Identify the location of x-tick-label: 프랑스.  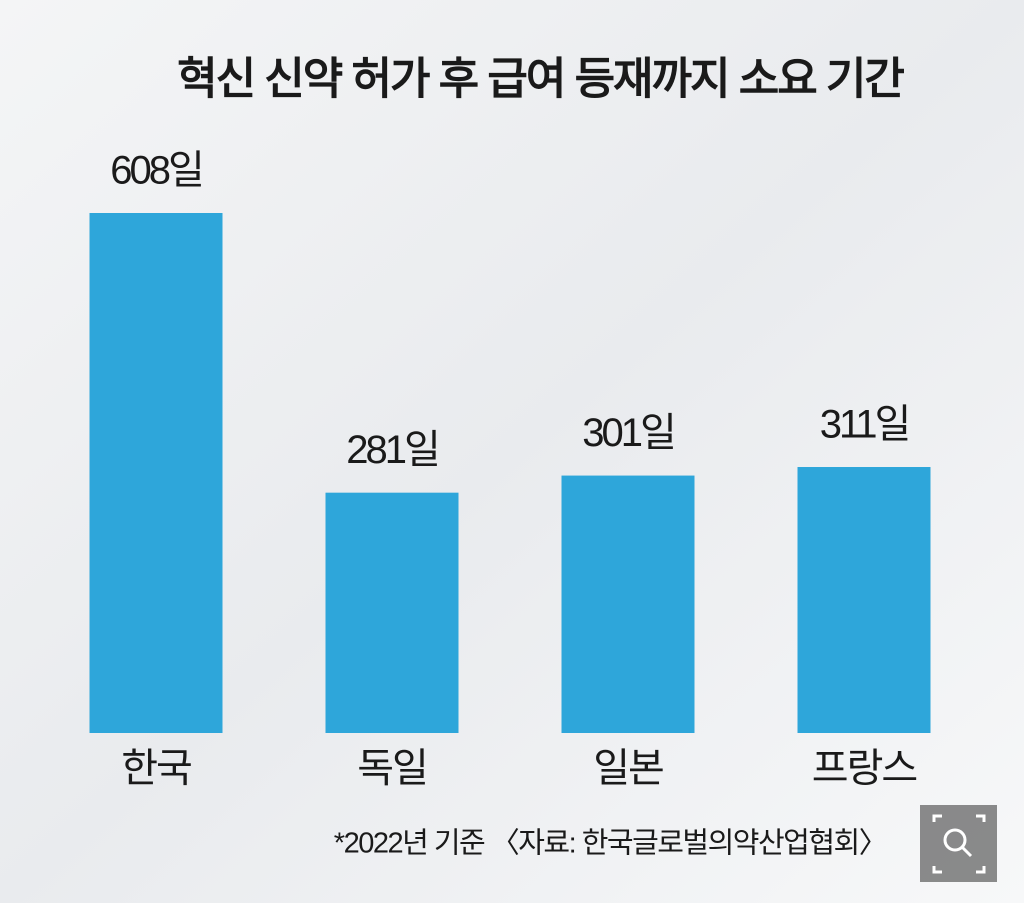
(864, 769).